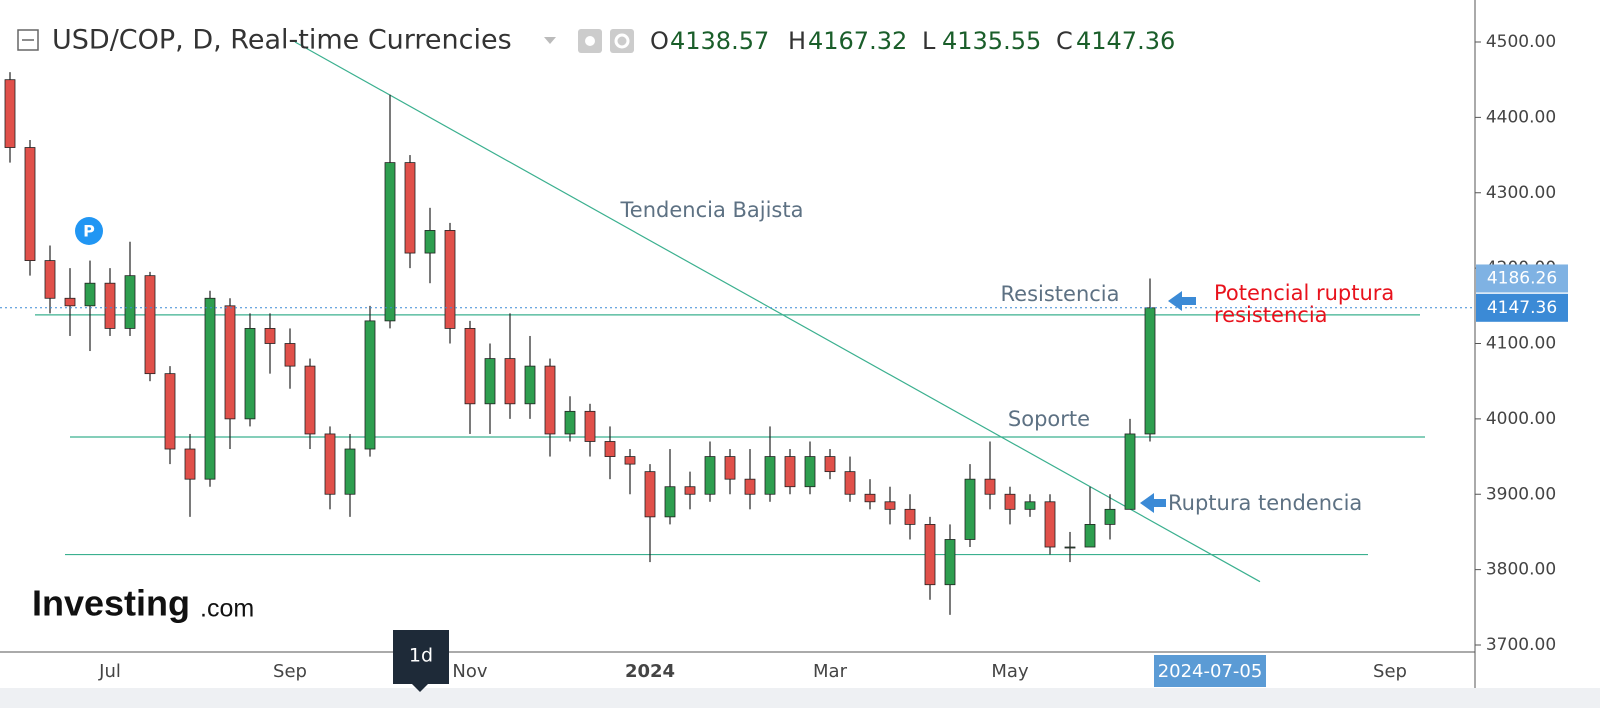 The width and height of the screenshot is (1600, 708). What do you see at coordinates (421, 657) in the screenshot?
I see `interval-badge` at bounding box center [421, 657].